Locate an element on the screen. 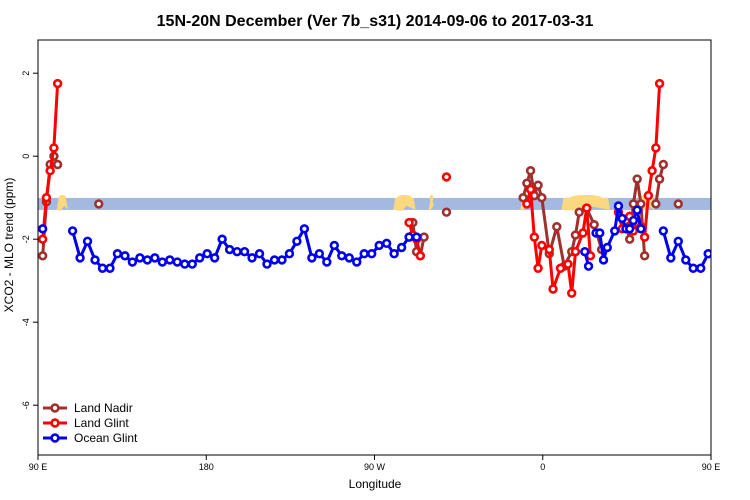 This screenshot has width=750, height=500. y-axis-label: XCO2 - MLO trend (ppm) is located at coordinates (9, 245).